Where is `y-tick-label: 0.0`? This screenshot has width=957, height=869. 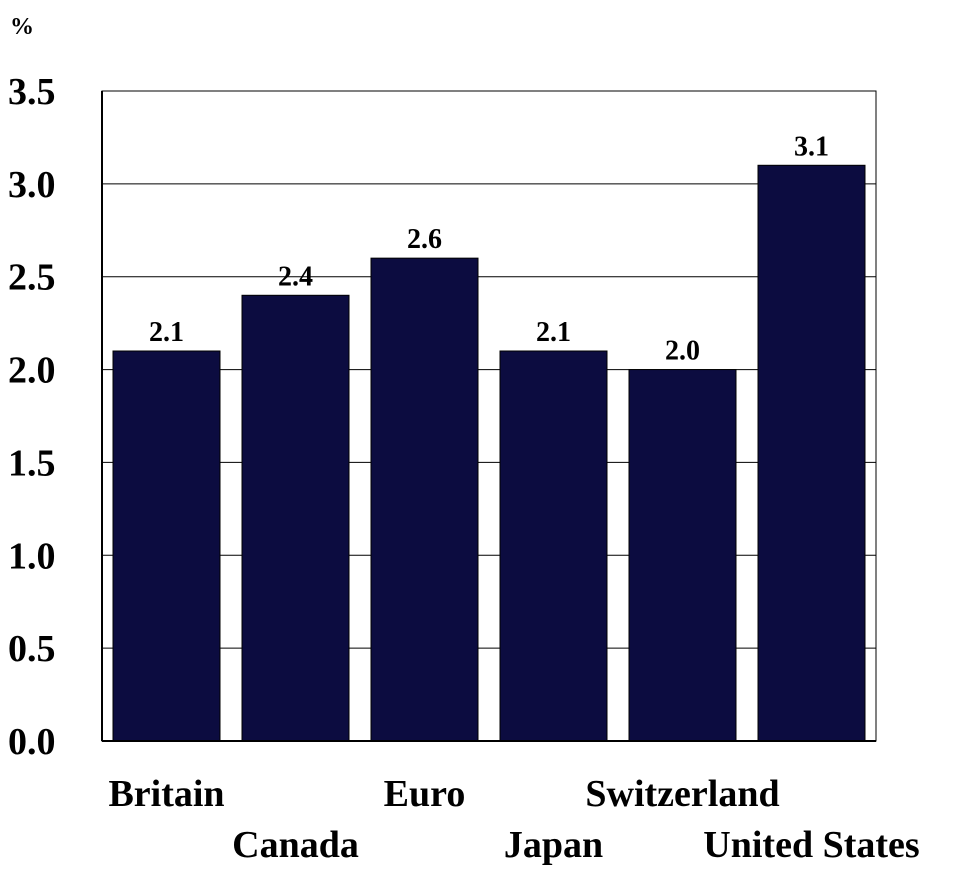
y-tick-label: 0.0 is located at coordinates (32, 742).